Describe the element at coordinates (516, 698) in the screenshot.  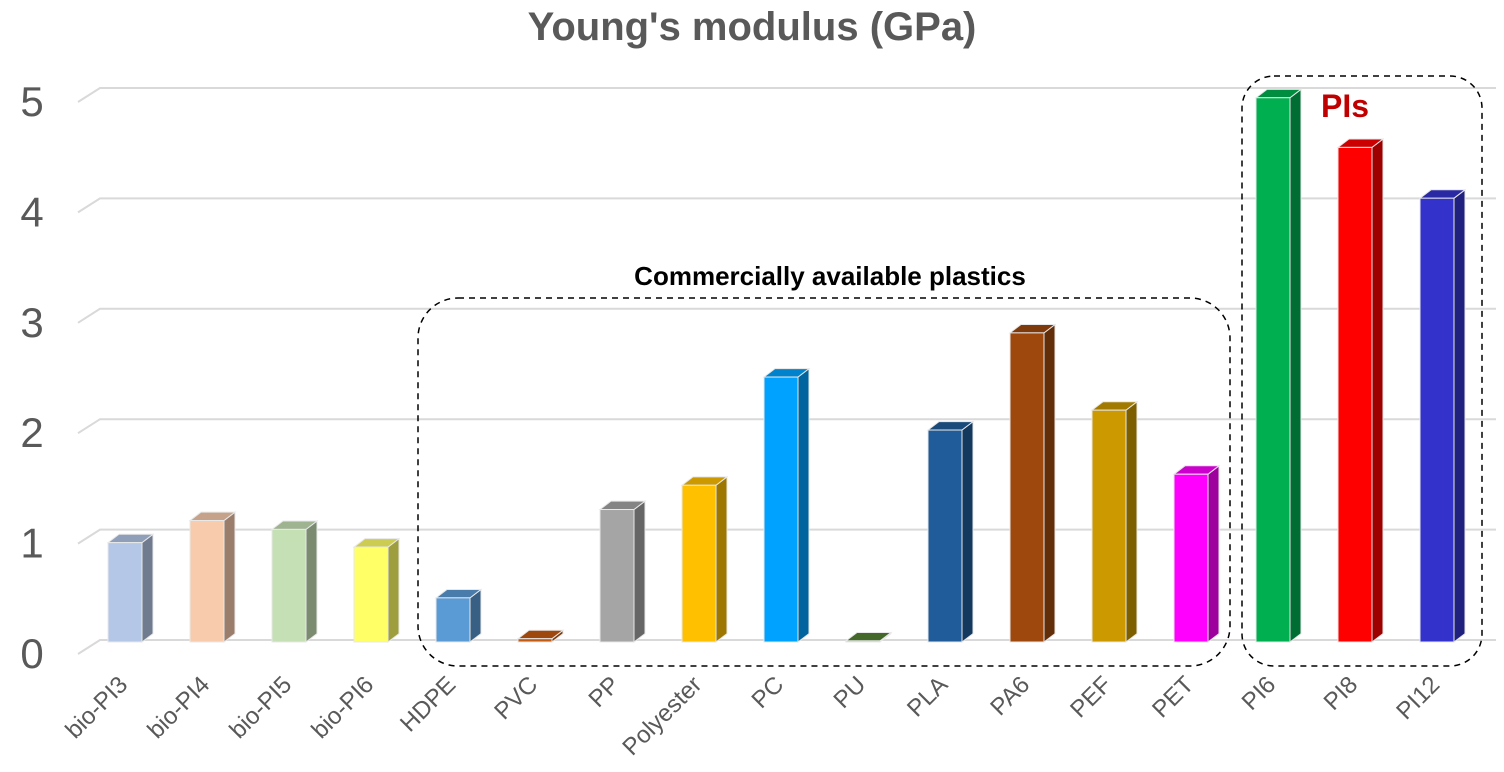
I see `x-tick-label: PVC` at that location.